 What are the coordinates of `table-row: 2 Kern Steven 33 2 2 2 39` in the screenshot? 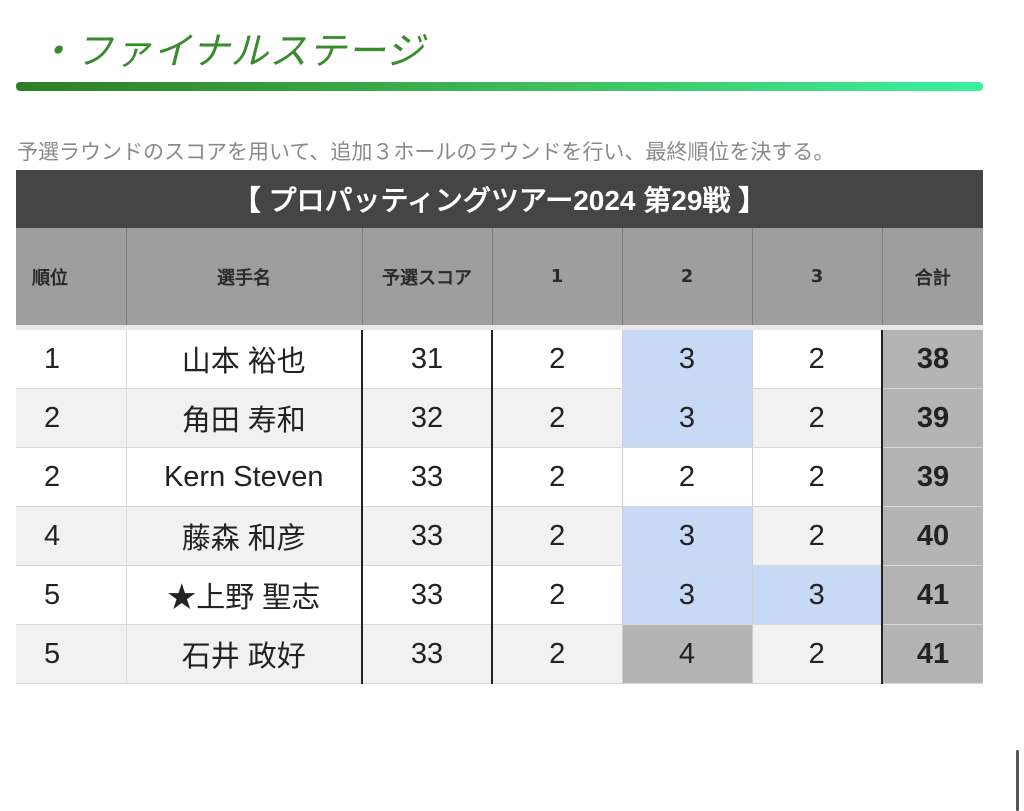 It's located at (499, 477).